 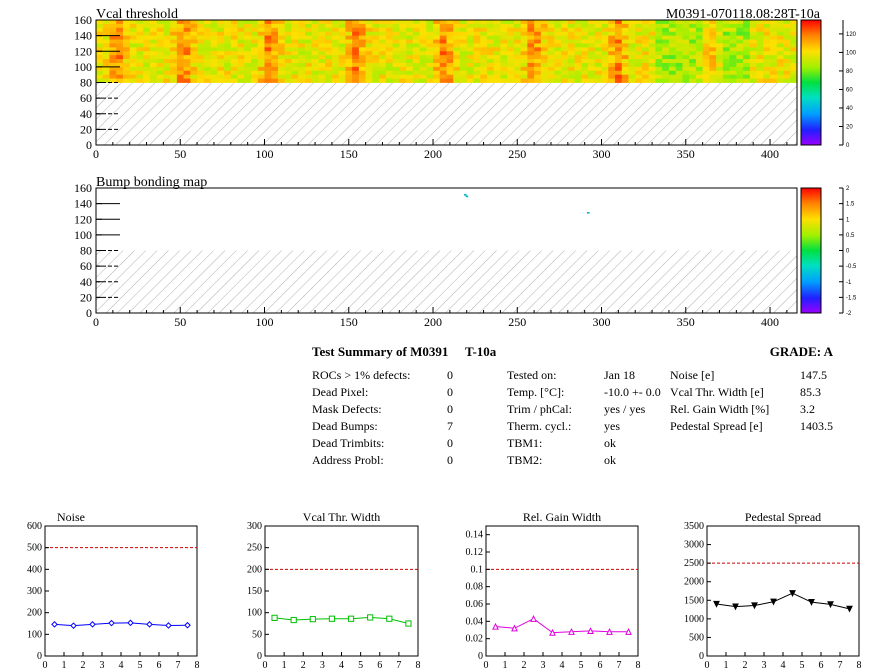 What do you see at coordinates (34, 526) in the screenshot?
I see `y-tick-label: 600` at bounding box center [34, 526].